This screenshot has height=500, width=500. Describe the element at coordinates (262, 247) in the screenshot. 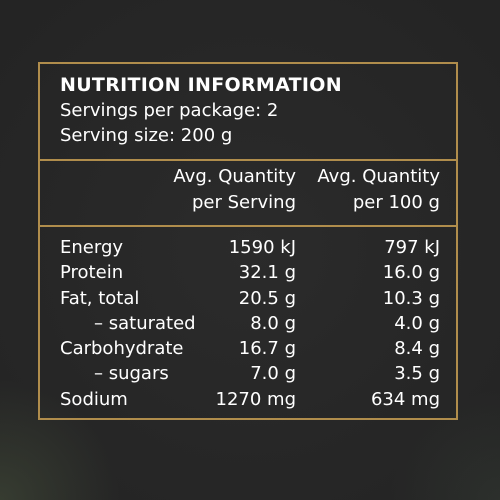

I see `per-serving-value: 1590 kJ` at that location.